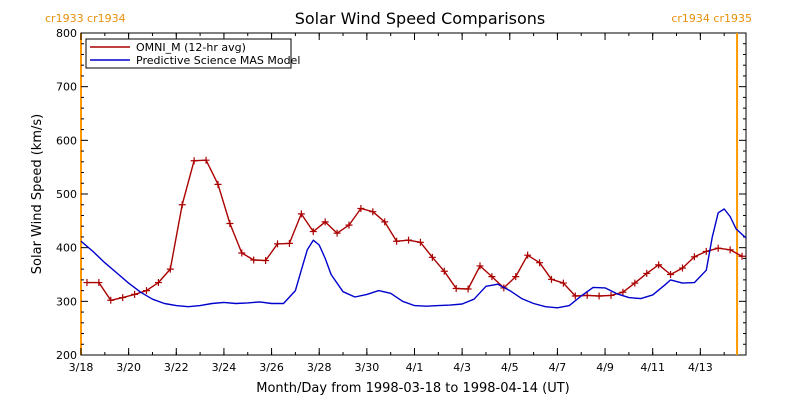 The width and height of the screenshot is (800, 400). Describe the element at coordinates (652, 367) in the screenshot. I see `x-tick-label: 4/11` at that location.